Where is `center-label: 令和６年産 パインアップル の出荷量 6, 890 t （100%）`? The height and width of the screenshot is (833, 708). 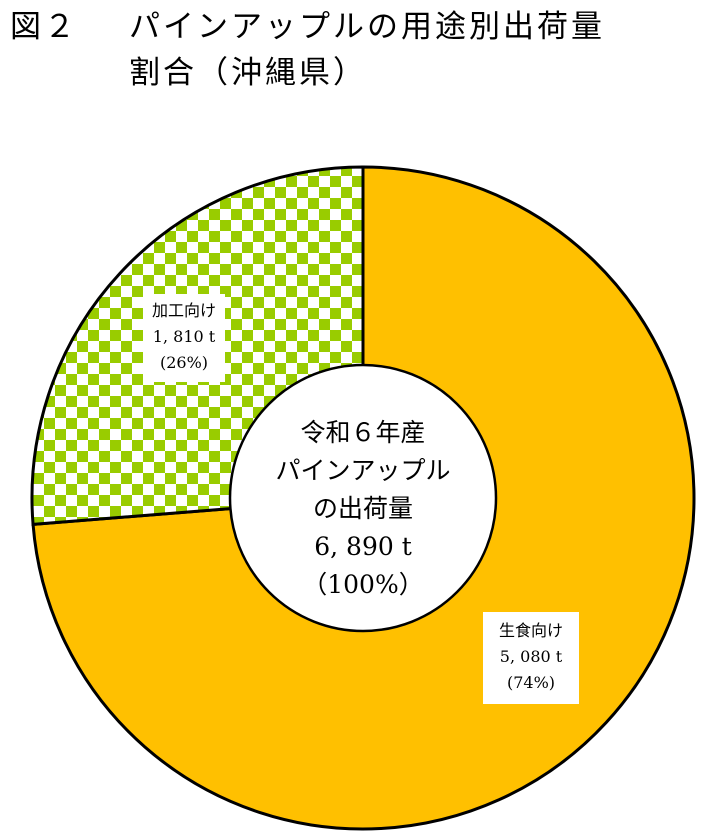 center-label: 令和６年産 パインアップル の出荷量 6, 890 t （100%） is located at coordinates (363, 509).